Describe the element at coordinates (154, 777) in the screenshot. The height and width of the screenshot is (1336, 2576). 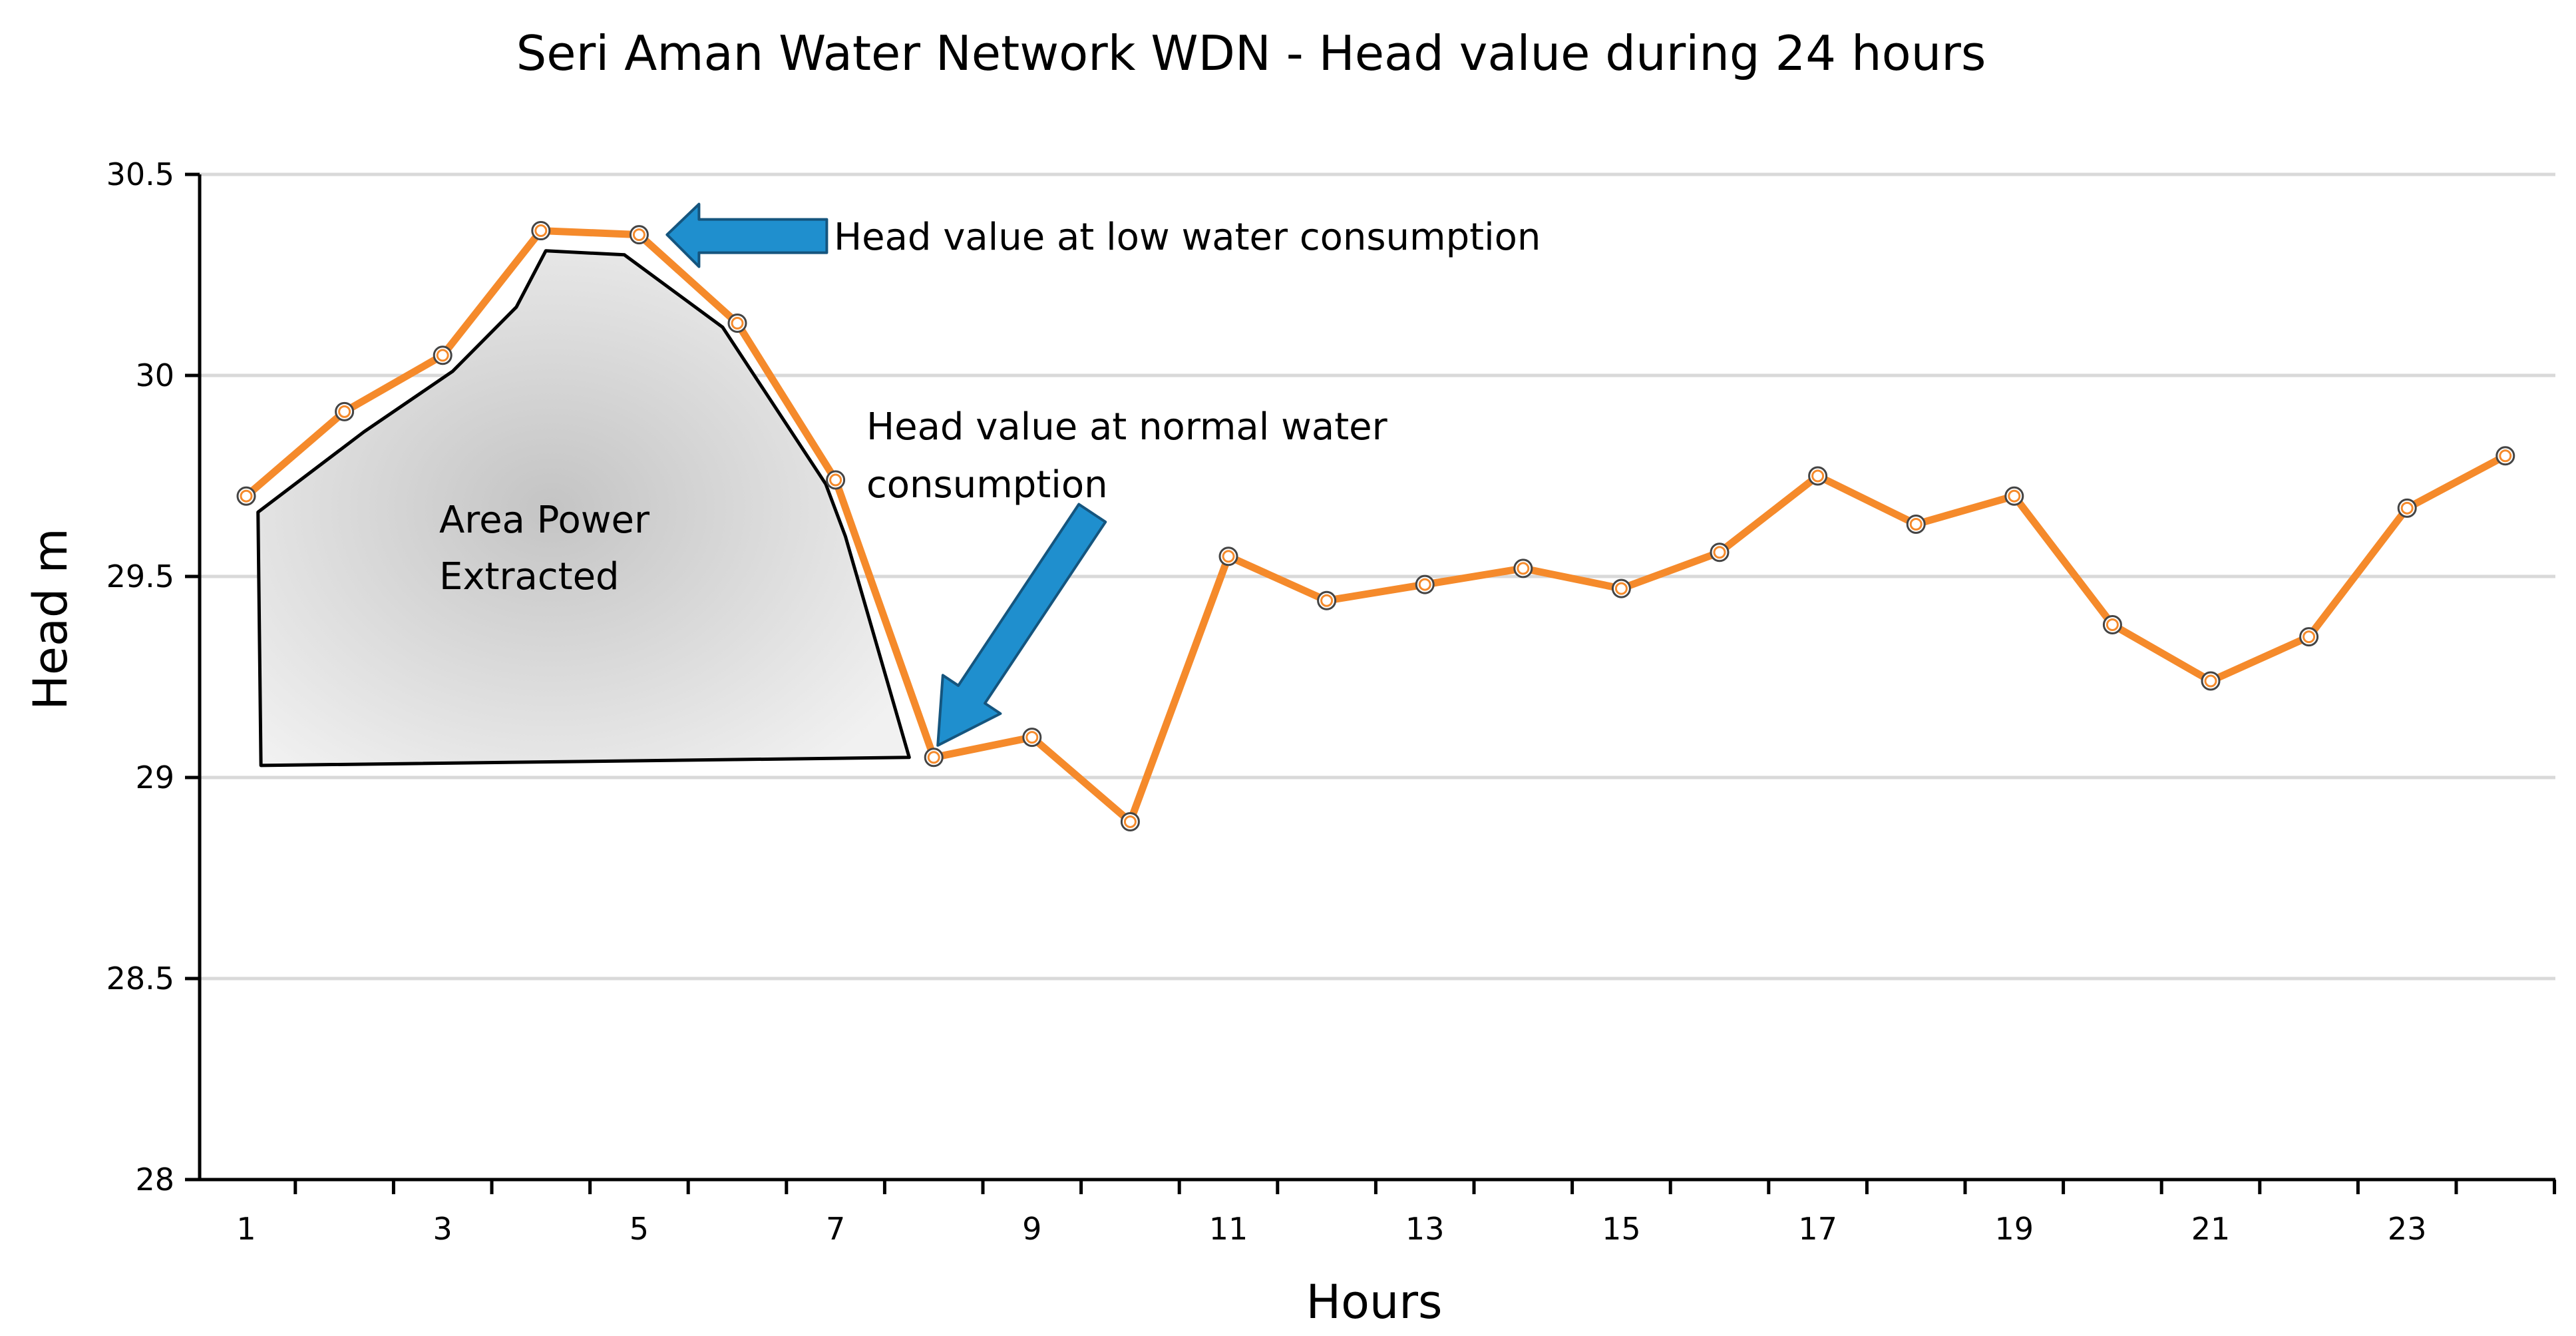
I see `y-tick-label: 29` at that location.